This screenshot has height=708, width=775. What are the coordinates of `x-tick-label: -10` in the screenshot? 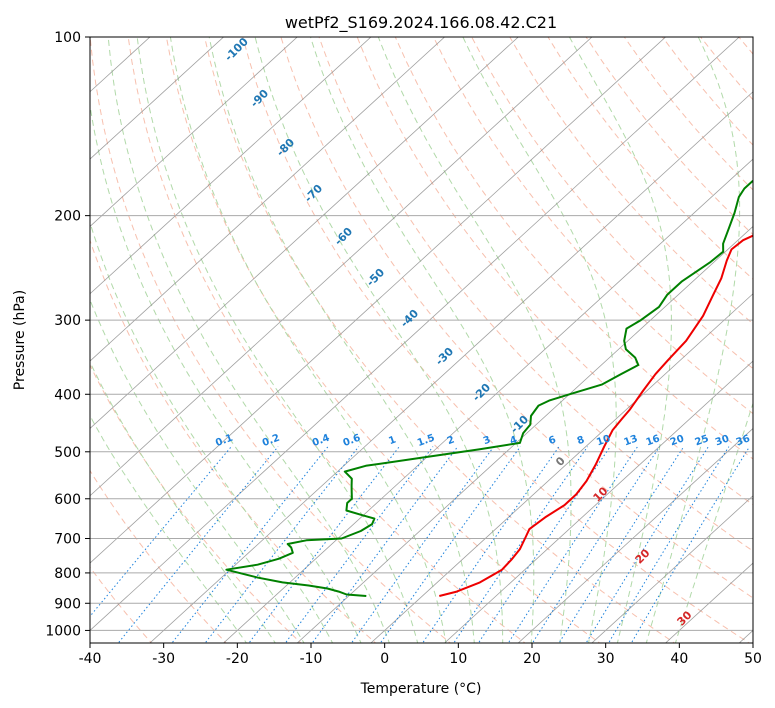 It's located at (311, 659).